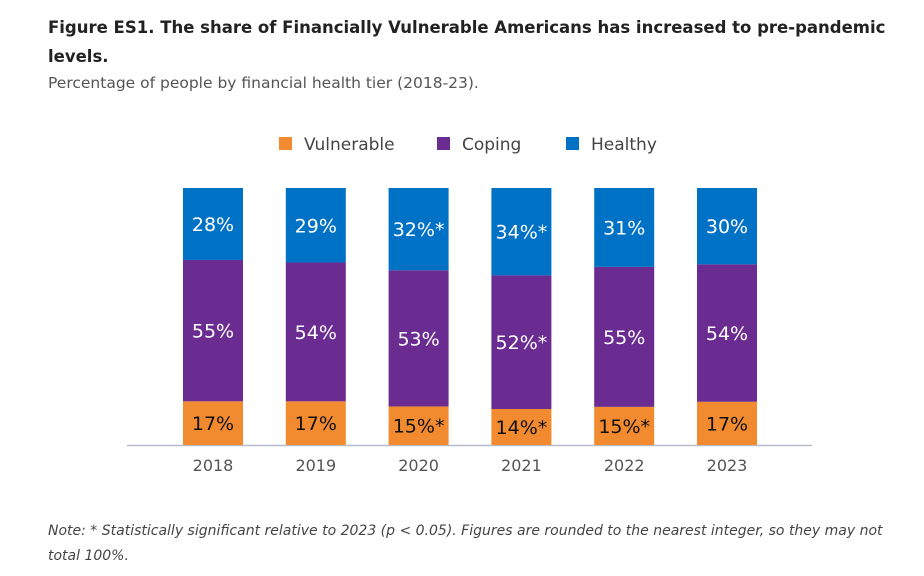 This screenshot has height=576, width=924. I want to click on bar-coping-2018, so click(213, 330).